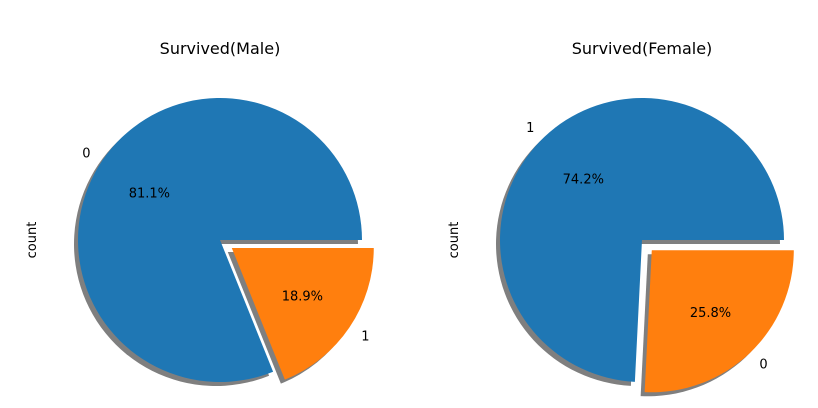  Describe the element at coordinates (149, 193) in the screenshot. I see `slice-percent-0: 81.1%` at that location.